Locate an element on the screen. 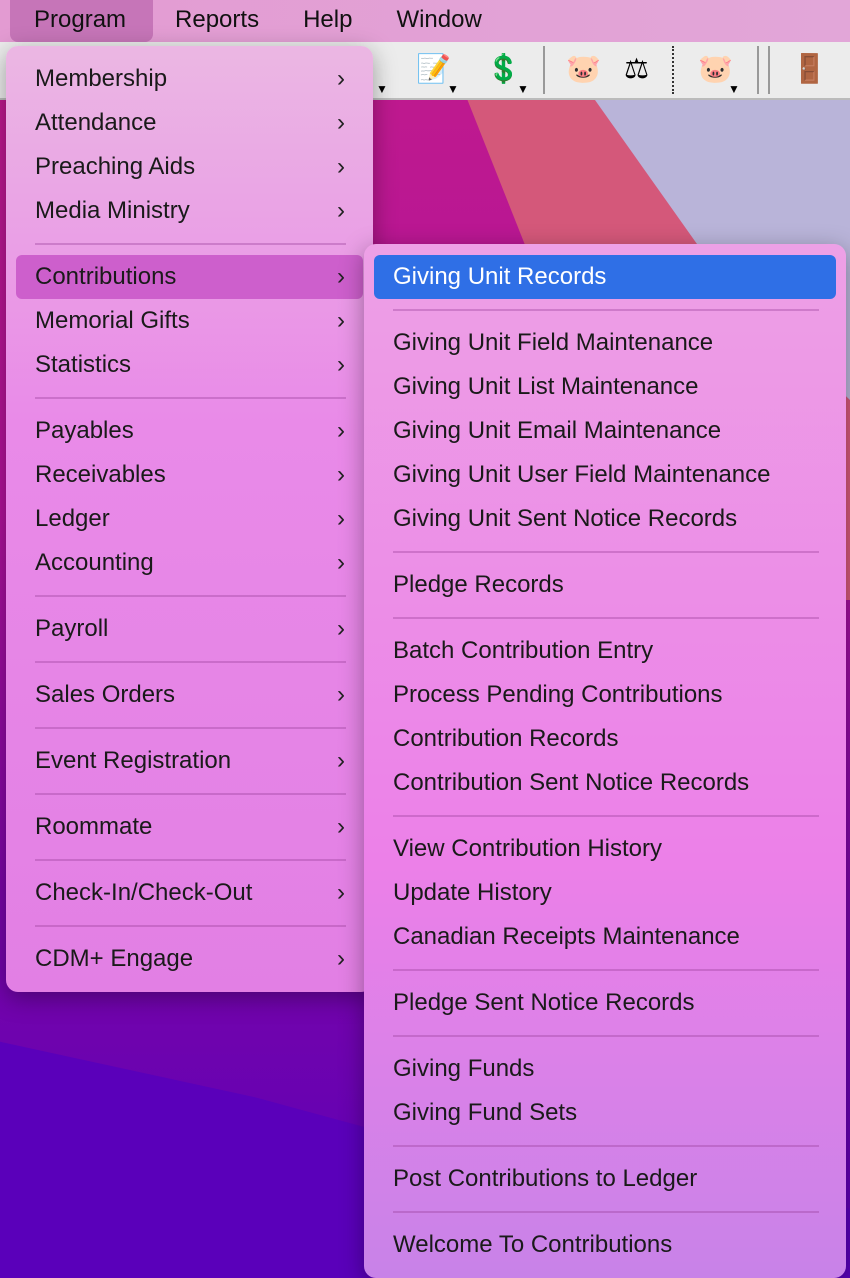  menu-item-giving-funds: Giving Funds is located at coordinates (605, 1069).